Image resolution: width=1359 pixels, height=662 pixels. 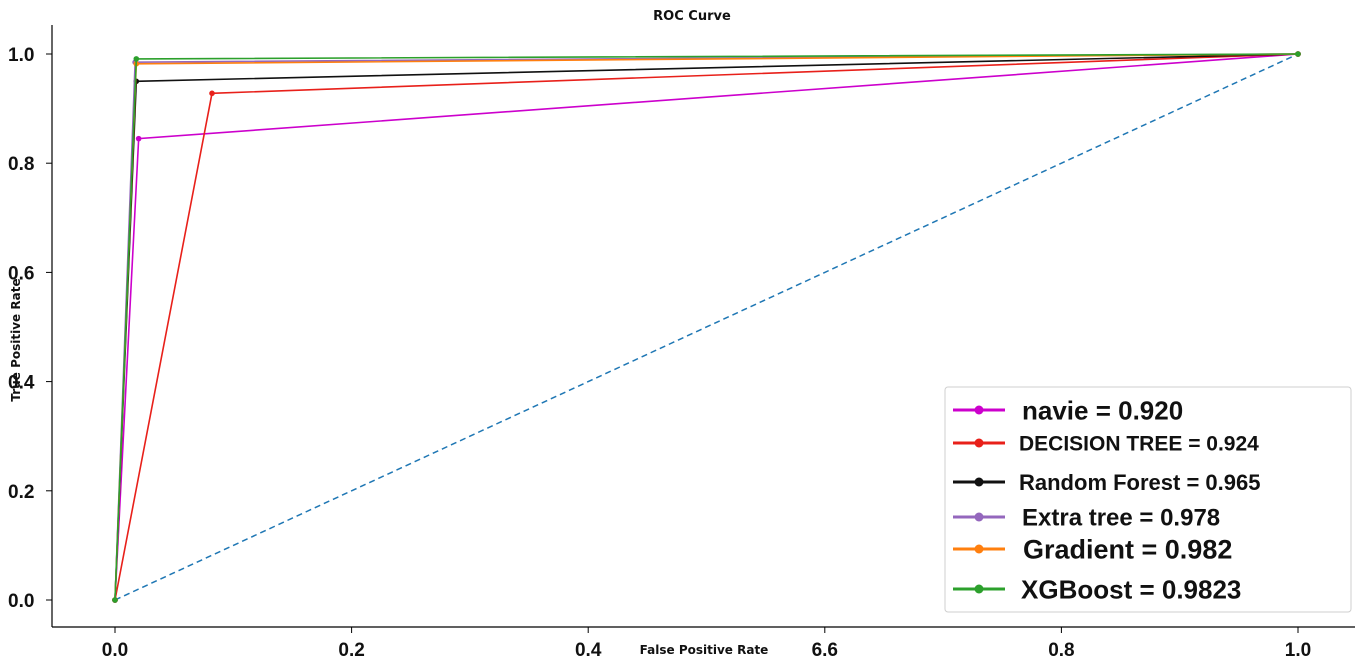 I want to click on legend-entry-label: Random Forest = 0.965, so click(x=1139, y=482).